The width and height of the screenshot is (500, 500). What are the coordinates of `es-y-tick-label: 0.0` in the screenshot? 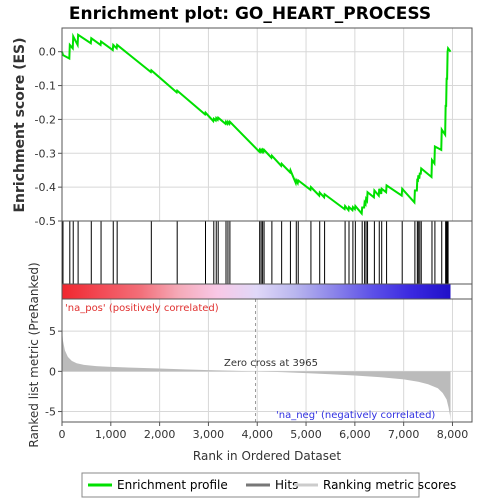 It's located at (48, 52).